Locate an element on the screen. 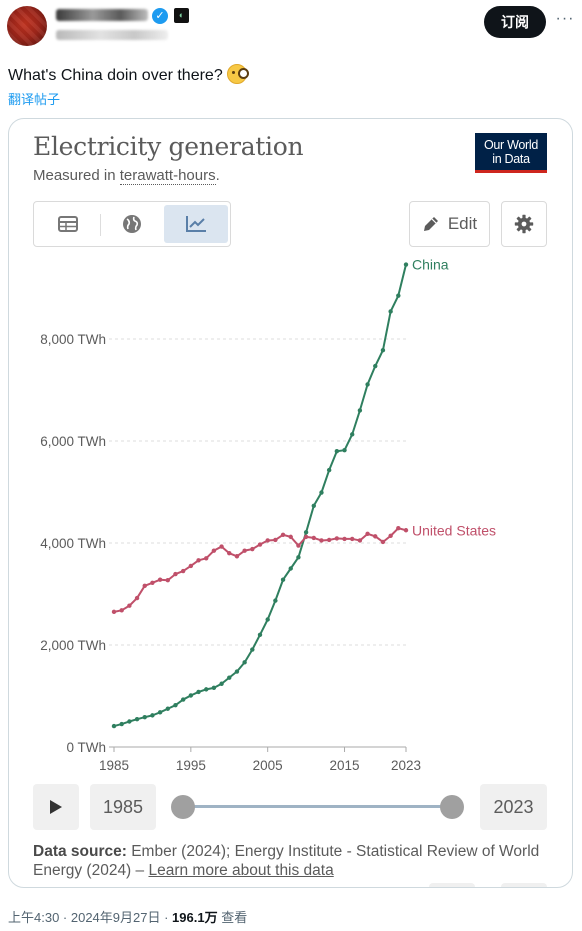 The image size is (582, 931). line-chart-icon is located at coordinates (196, 224).